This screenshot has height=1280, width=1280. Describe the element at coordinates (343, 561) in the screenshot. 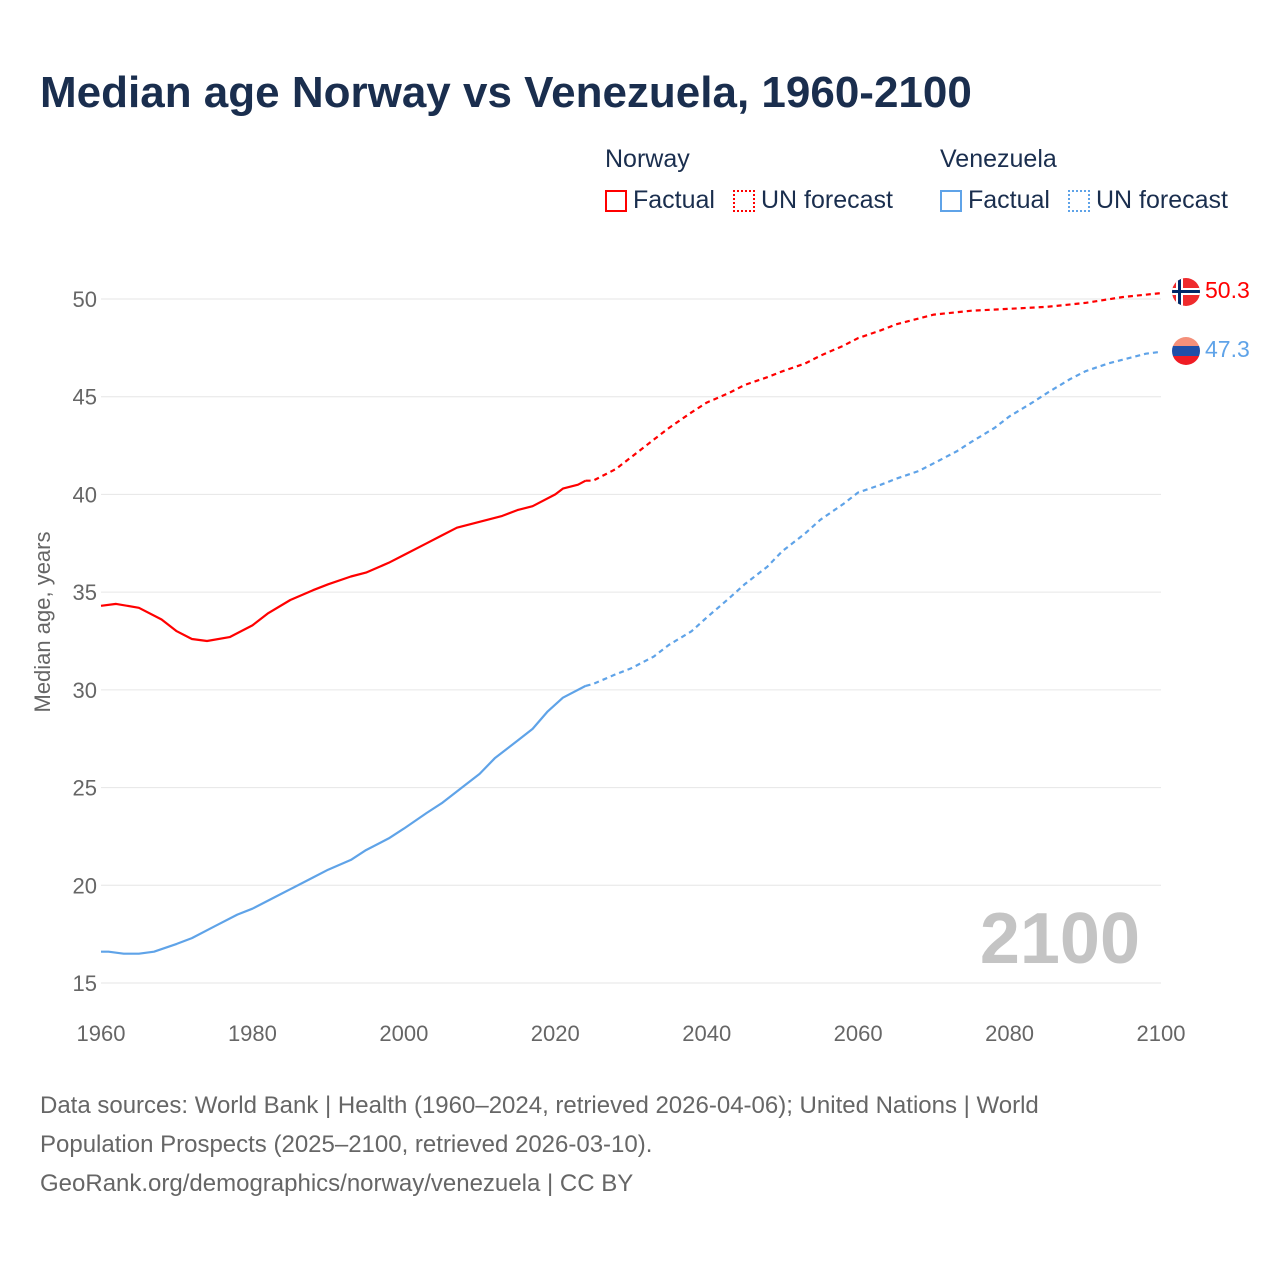

I see `norway-factual-line` at that location.